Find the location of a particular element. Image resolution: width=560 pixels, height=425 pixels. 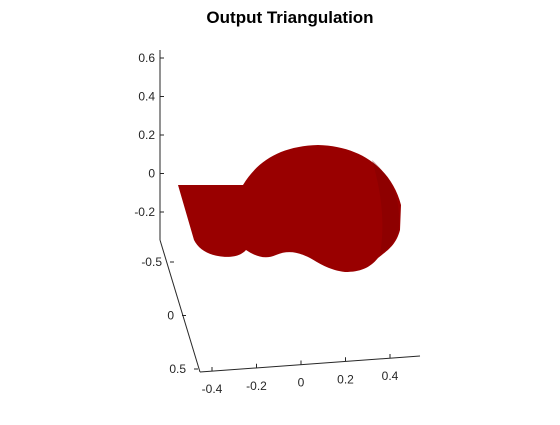

x-tick-label: -0.4 is located at coordinates (212, 389).